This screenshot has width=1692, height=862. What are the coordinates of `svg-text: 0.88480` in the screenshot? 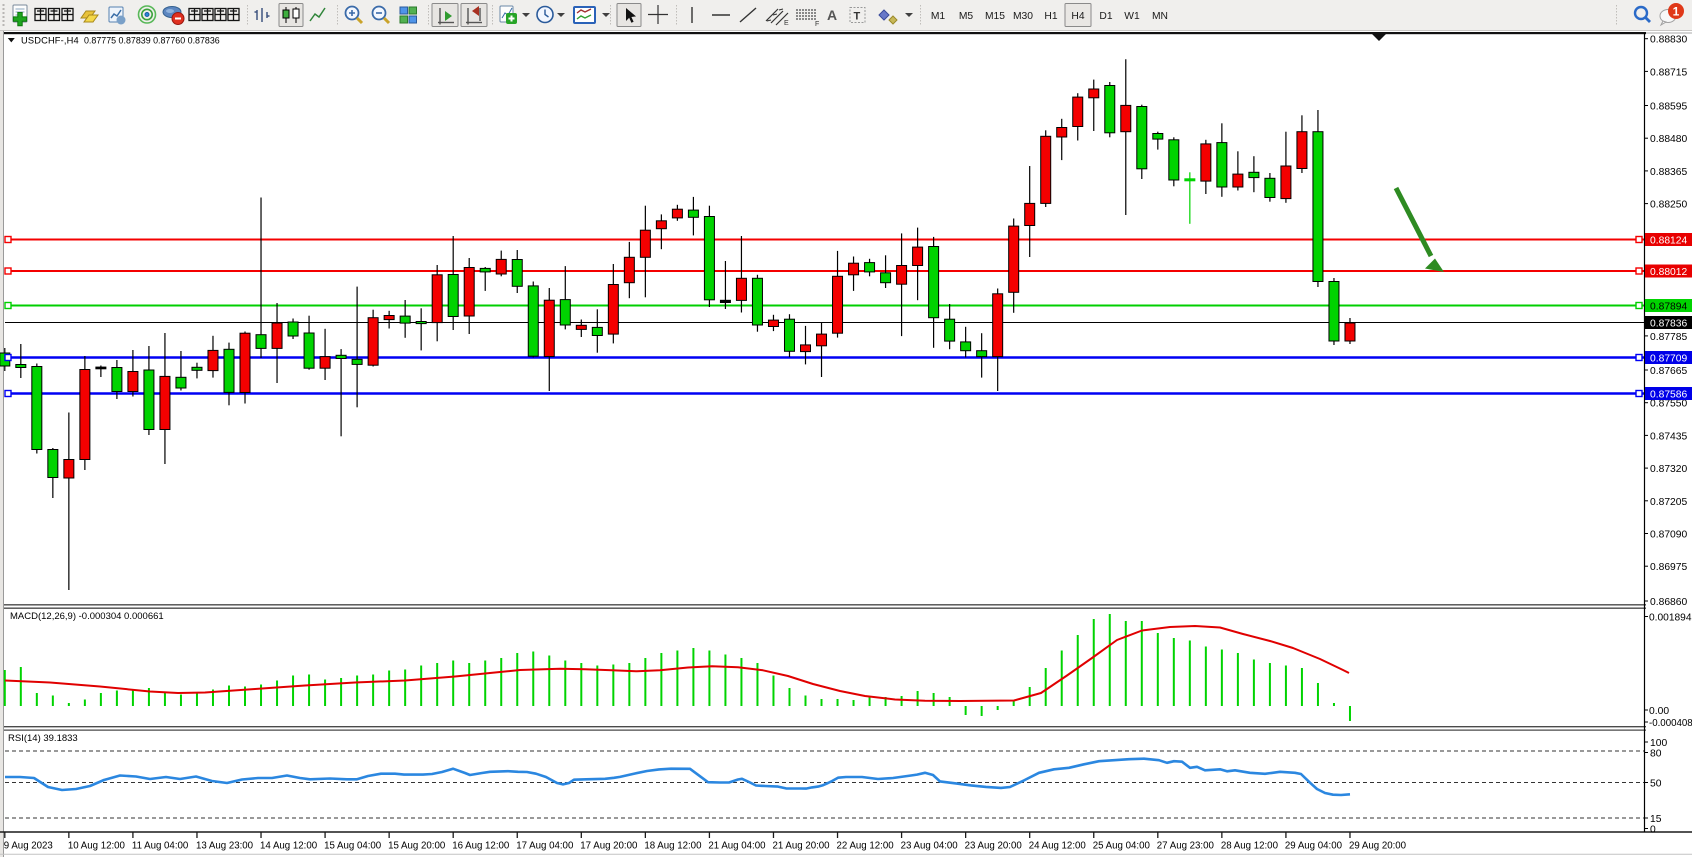 It's located at (1668, 139).